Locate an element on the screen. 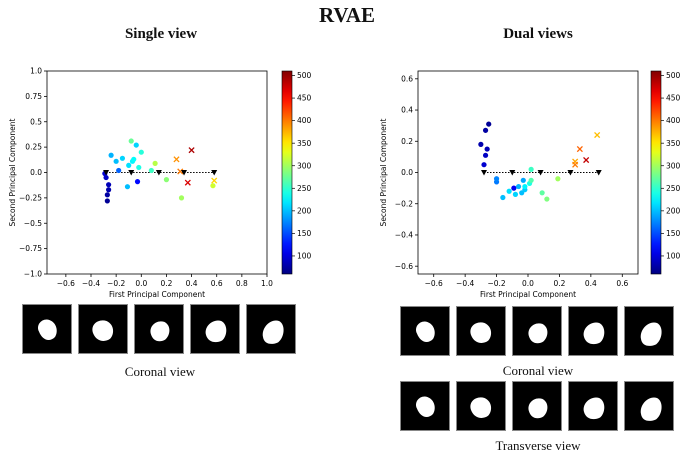  x-tick-label: 0.0 is located at coordinates (141, 283).